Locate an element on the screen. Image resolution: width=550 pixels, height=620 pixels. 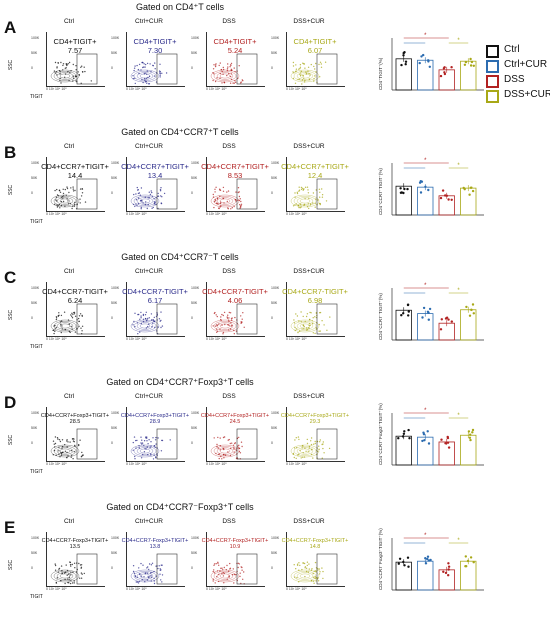
gate-percentage: CD4+CCR7-Foxp3+TIGIT+ 10.9 is located at coordinates (235, 544).